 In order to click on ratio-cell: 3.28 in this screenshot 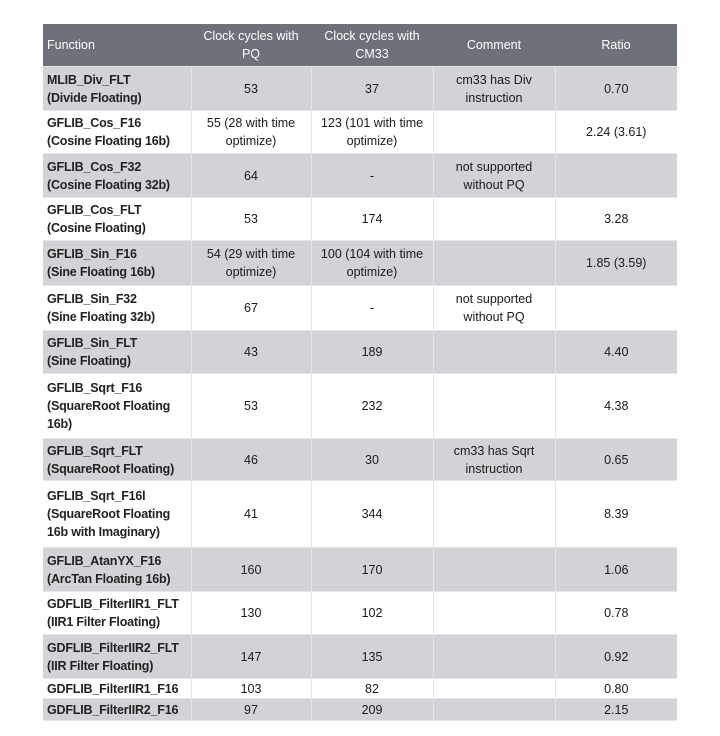, I will do `click(615, 219)`.